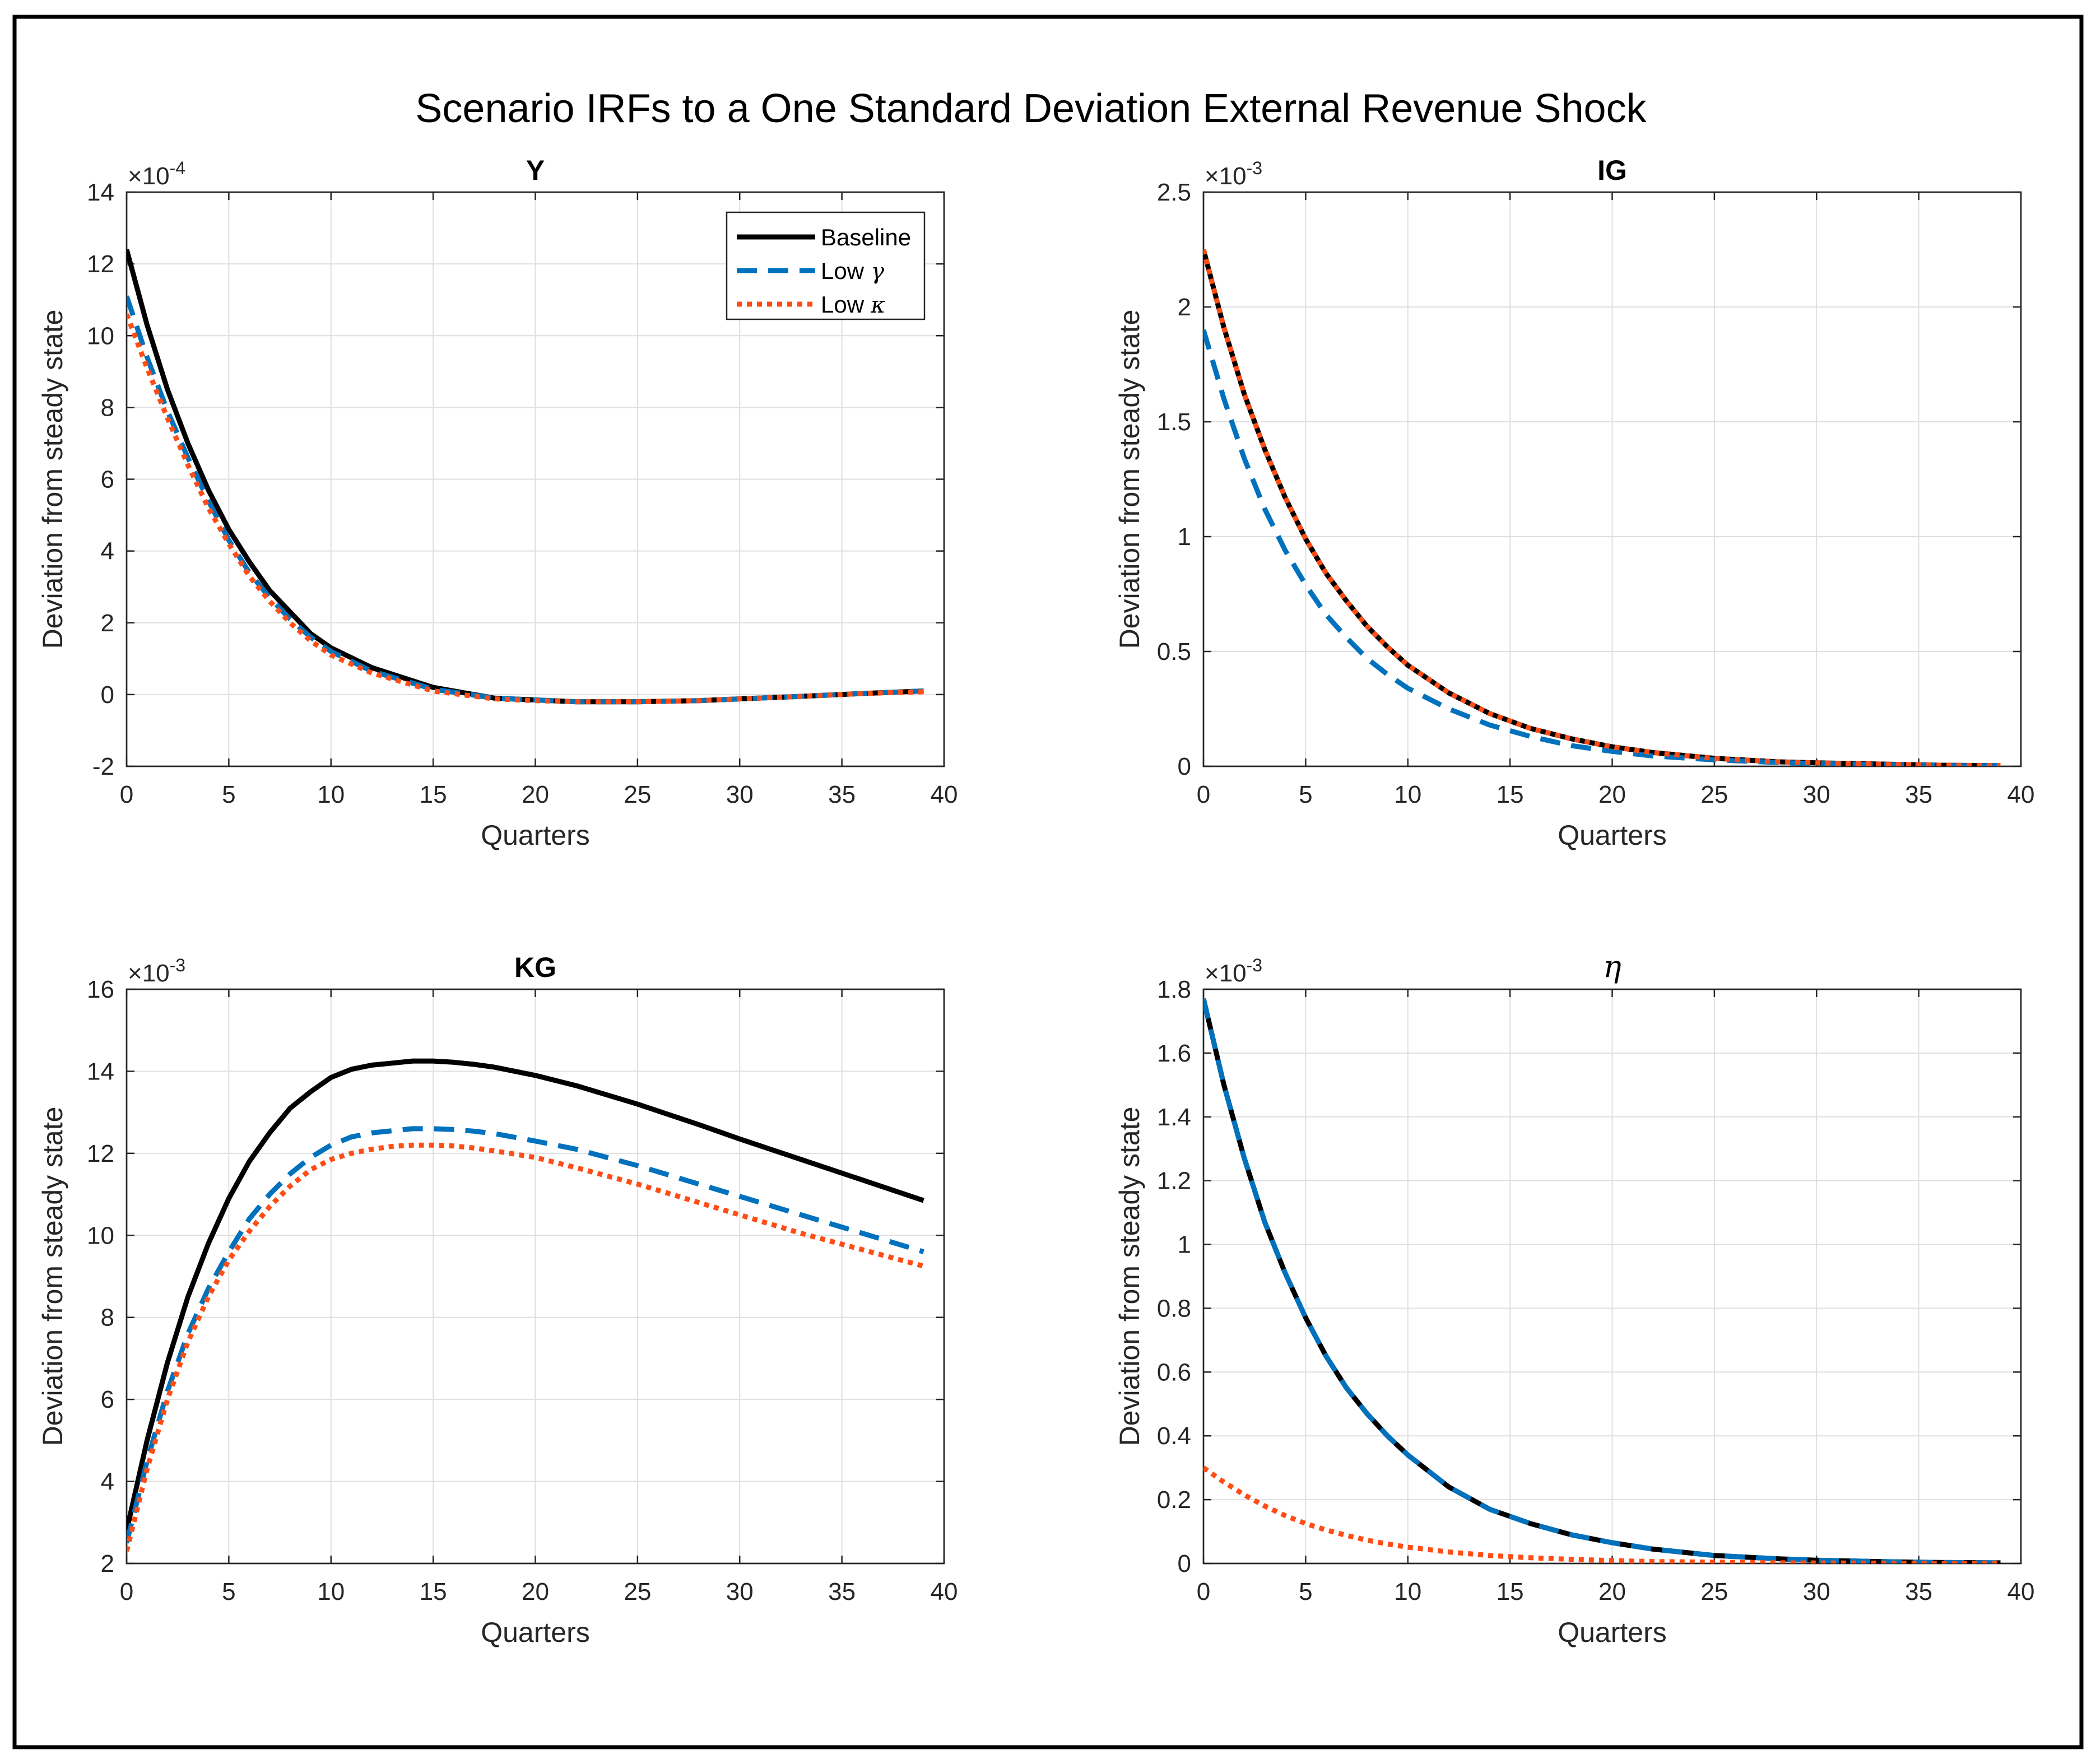 This screenshot has height=1764, width=2096. What do you see at coordinates (100, 1071) in the screenshot?
I see `y-tick-label: 14` at bounding box center [100, 1071].